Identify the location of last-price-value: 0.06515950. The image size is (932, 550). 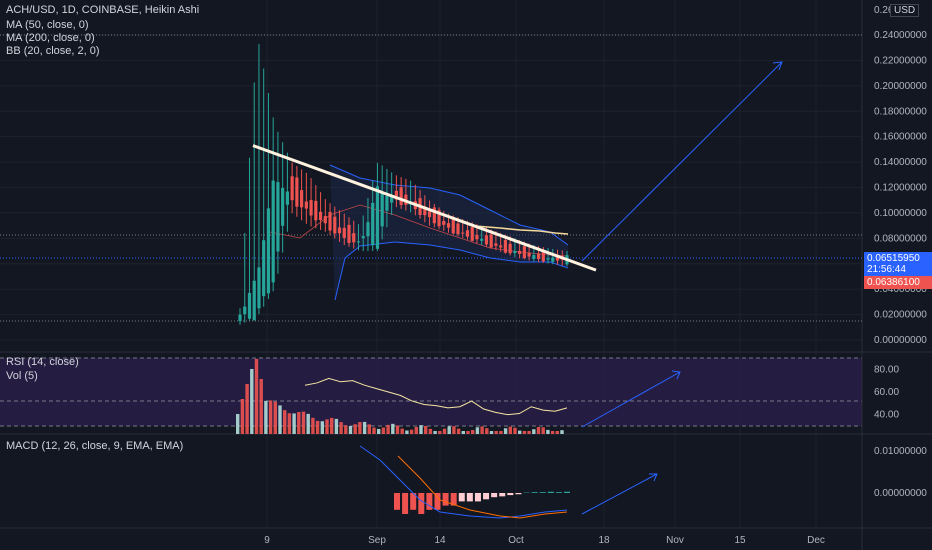
(893, 258).